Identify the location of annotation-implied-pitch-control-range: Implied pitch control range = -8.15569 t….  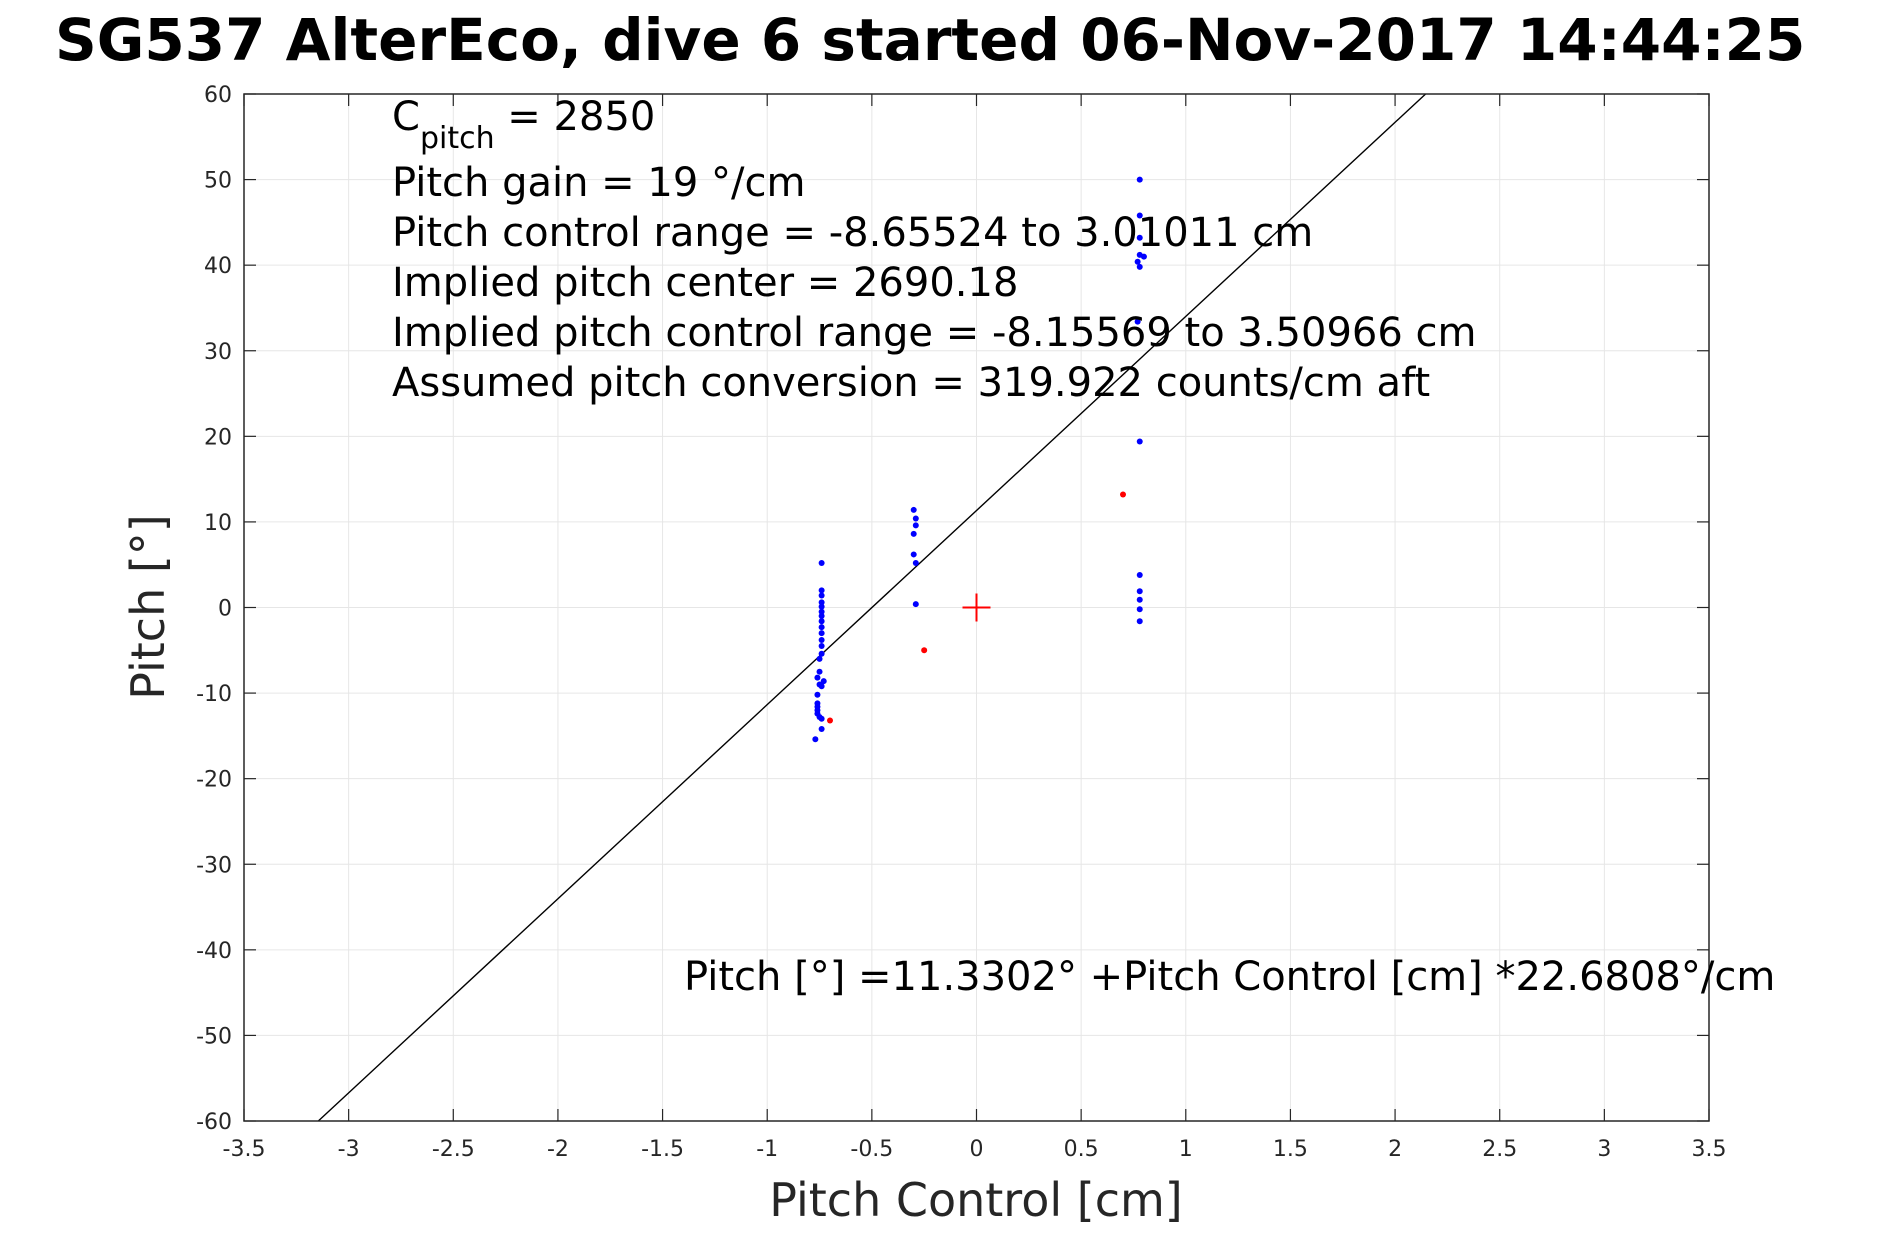
(934, 333).